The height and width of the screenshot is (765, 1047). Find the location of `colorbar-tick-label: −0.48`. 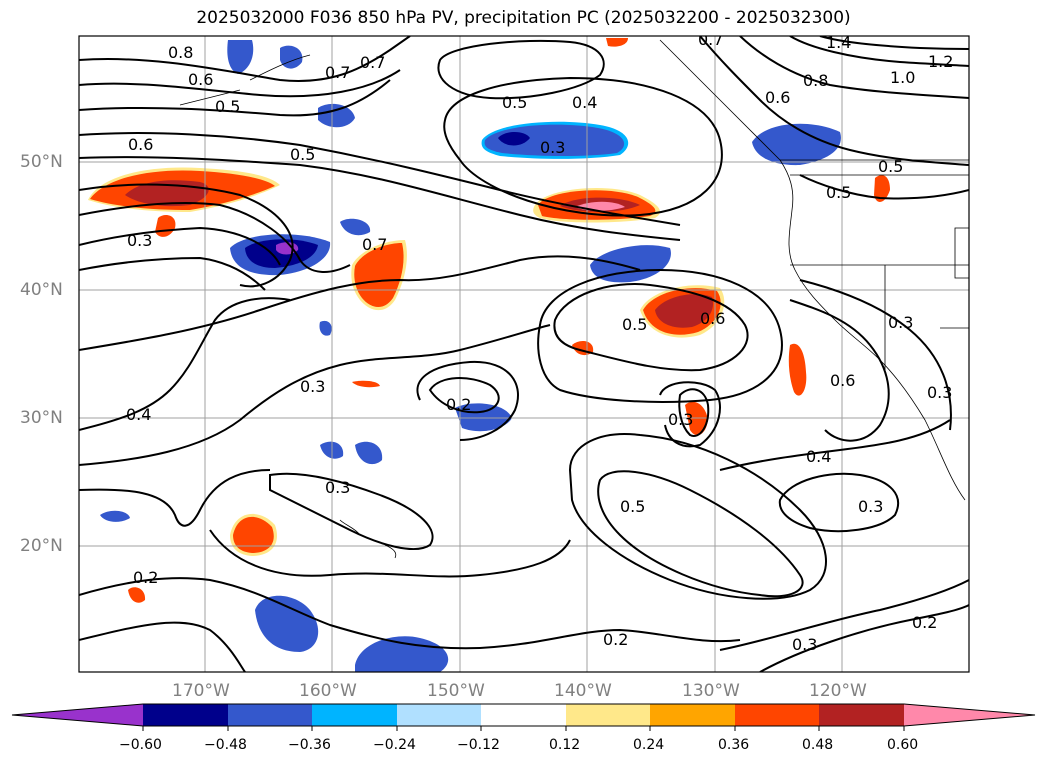

colorbar-tick-label: −0.48 is located at coordinates (225, 745).